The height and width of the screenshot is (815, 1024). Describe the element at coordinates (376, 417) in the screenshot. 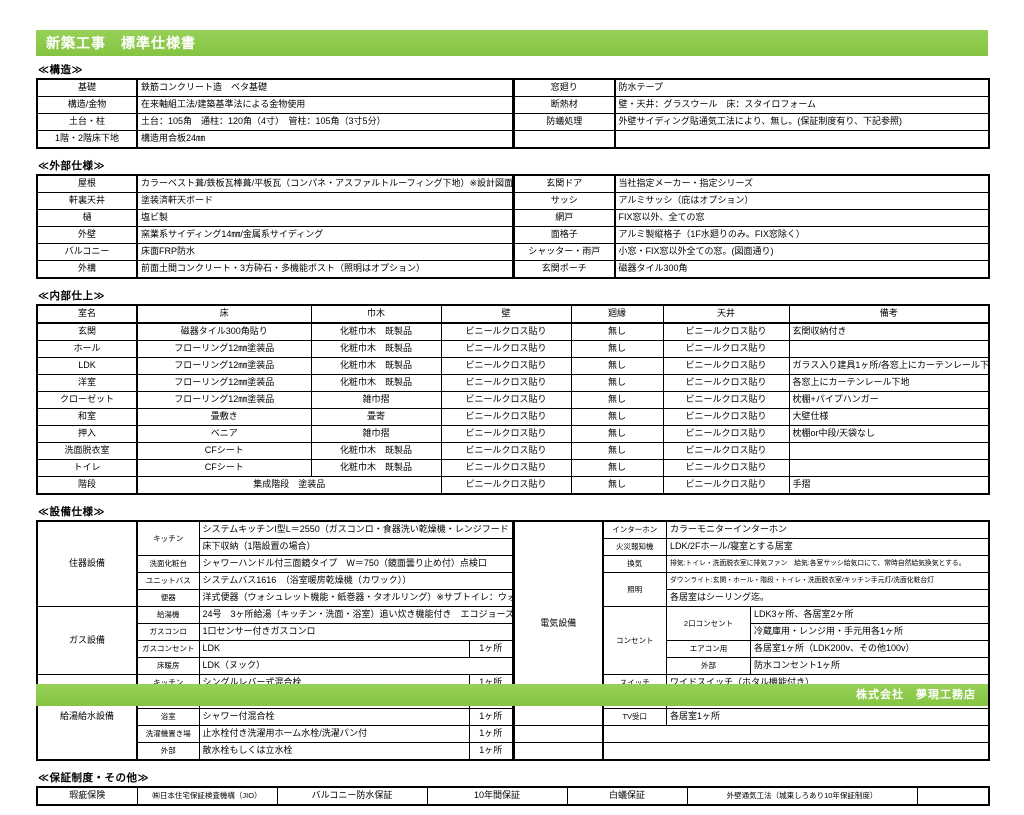

I see `interior-baseboard: 畳寄` at that location.